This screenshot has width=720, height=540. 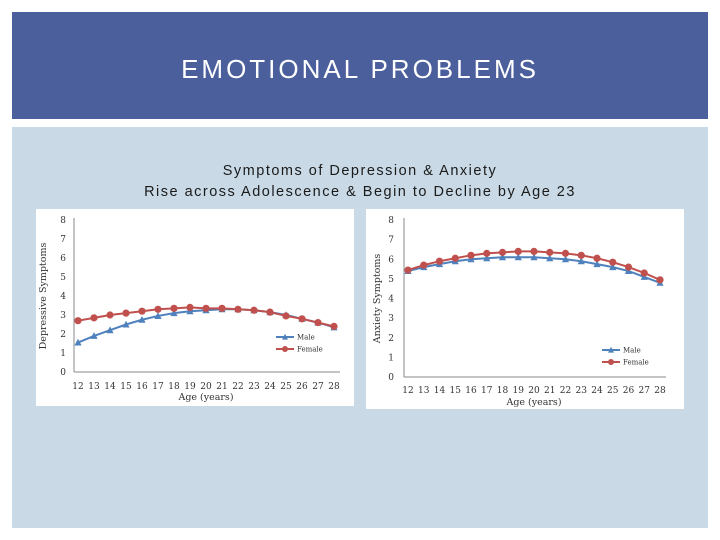 I want to click on y-tick-label: 6, so click(x=63, y=259).